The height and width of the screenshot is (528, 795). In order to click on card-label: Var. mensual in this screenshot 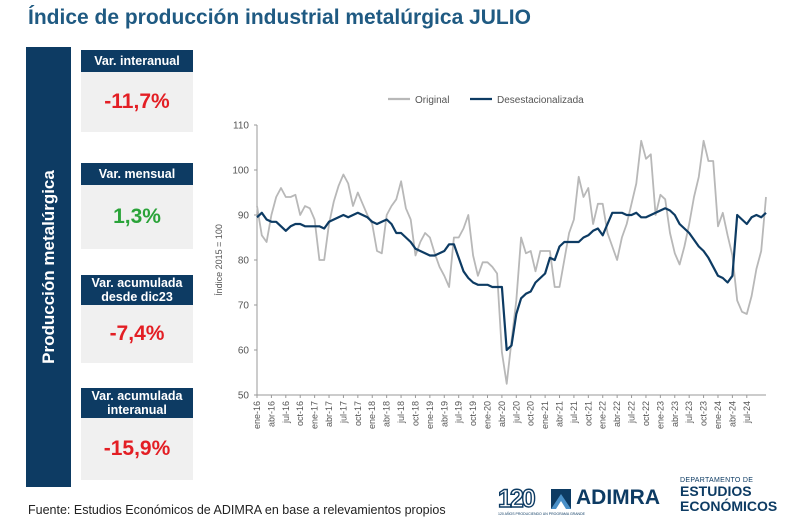, I will do `click(137, 174)`.